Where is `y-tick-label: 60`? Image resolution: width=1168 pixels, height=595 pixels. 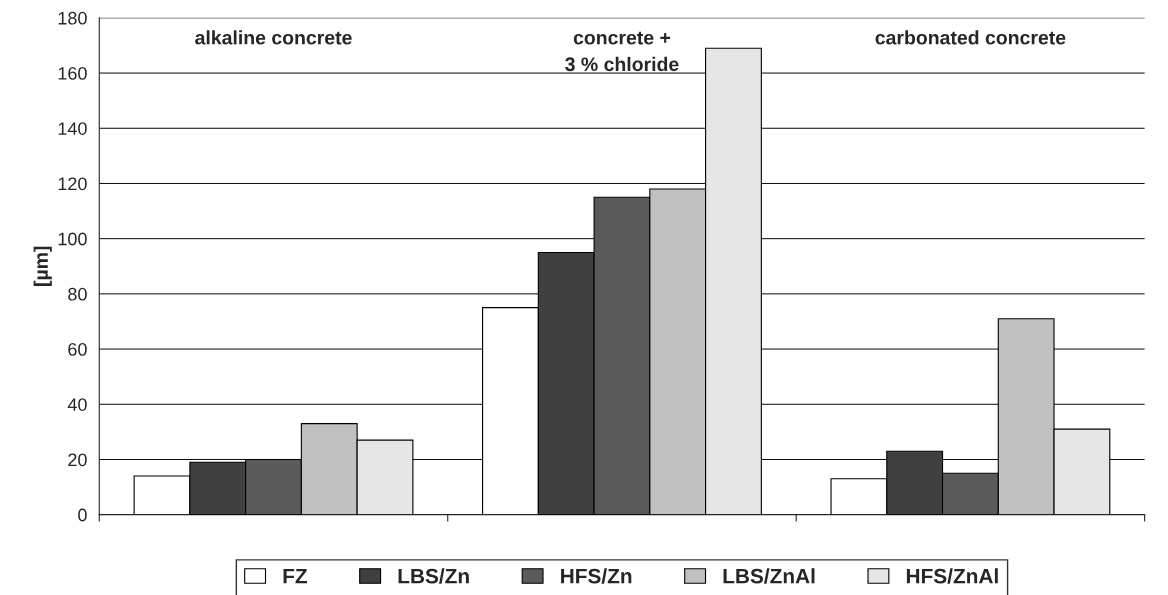
y-tick-label: 60 is located at coordinates (77, 349).